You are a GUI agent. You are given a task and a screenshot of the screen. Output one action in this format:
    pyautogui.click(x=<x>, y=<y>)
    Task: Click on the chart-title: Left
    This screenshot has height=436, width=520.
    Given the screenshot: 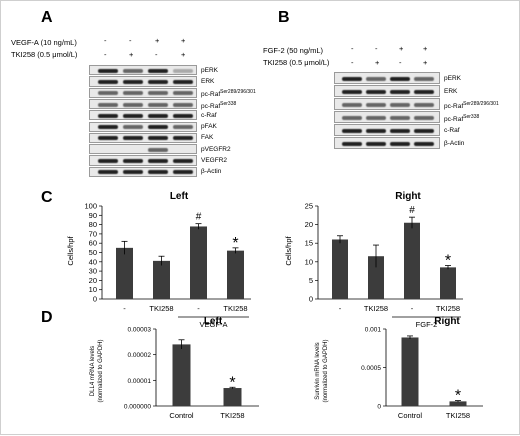 What is the action you would take?
    pyautogui.click(x=179, y=196)
    